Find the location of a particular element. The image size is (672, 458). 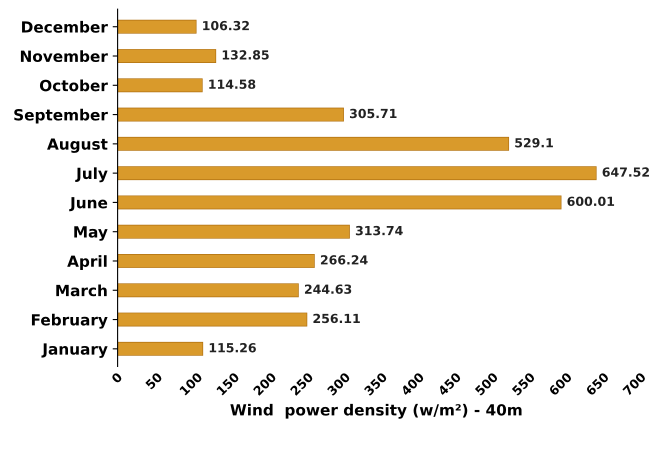

y-tick-label: January is located at coordinates (74, 350).